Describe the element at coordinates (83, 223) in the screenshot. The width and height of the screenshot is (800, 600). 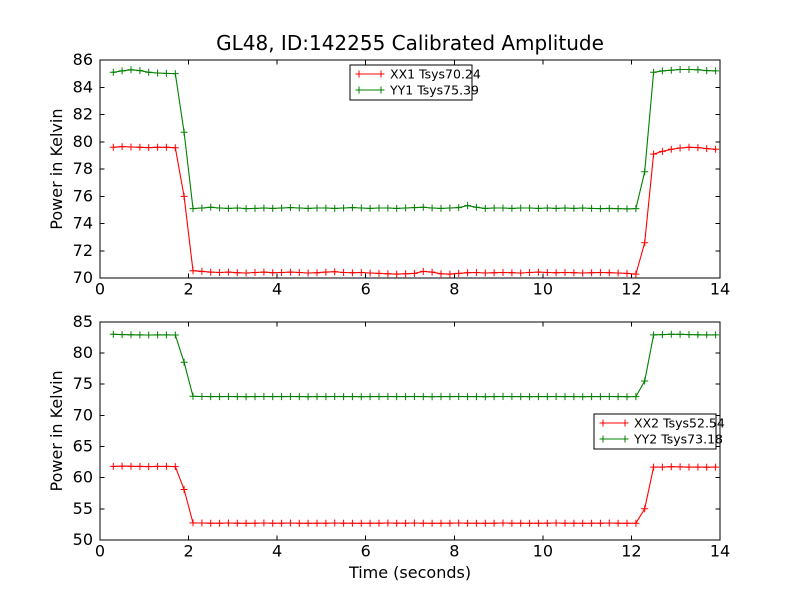
I see `y-tick-label: 74` at that location.